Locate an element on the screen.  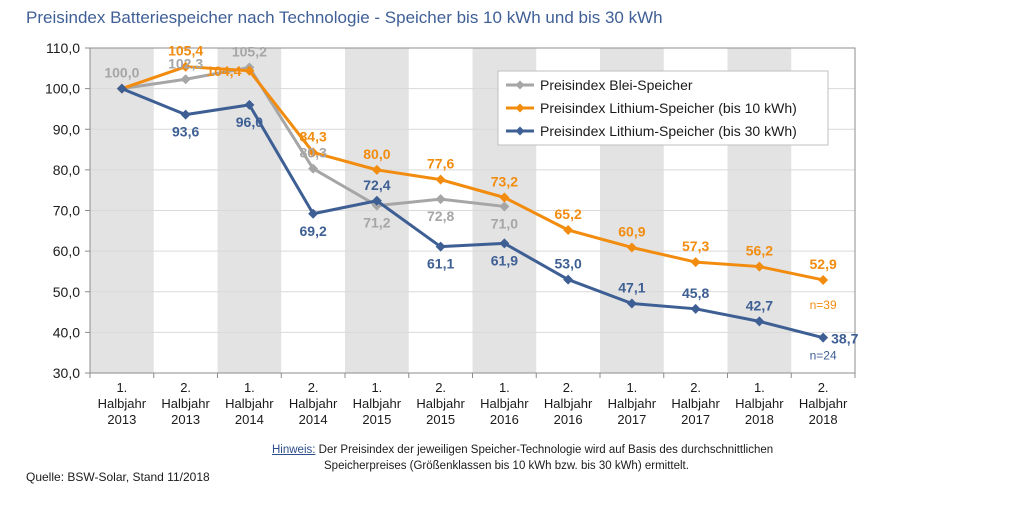
data-label-blei: 72,8 is located at coordinates (440, 216).